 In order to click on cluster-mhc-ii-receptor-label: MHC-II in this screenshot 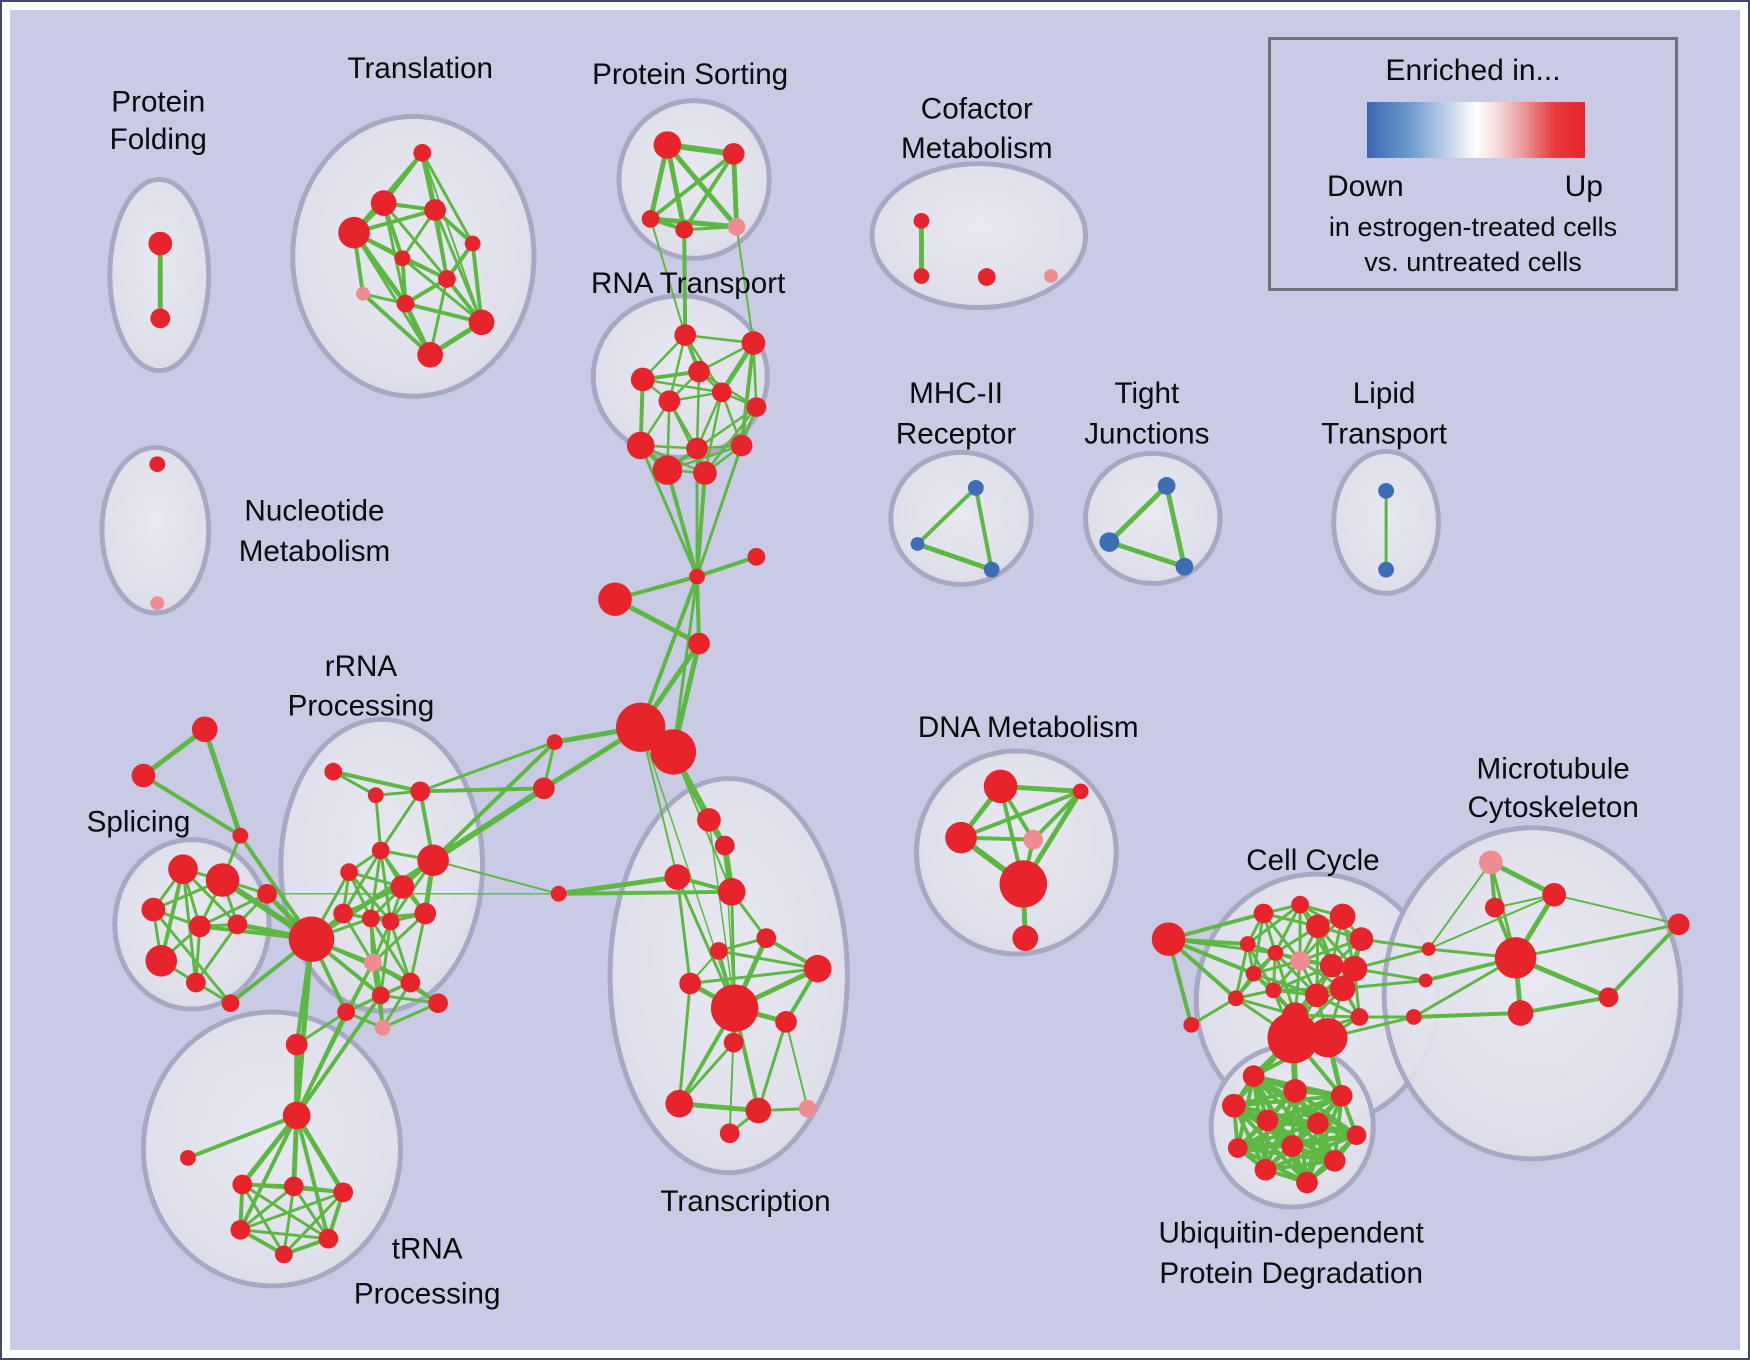, I will do `click(956, 393)`.